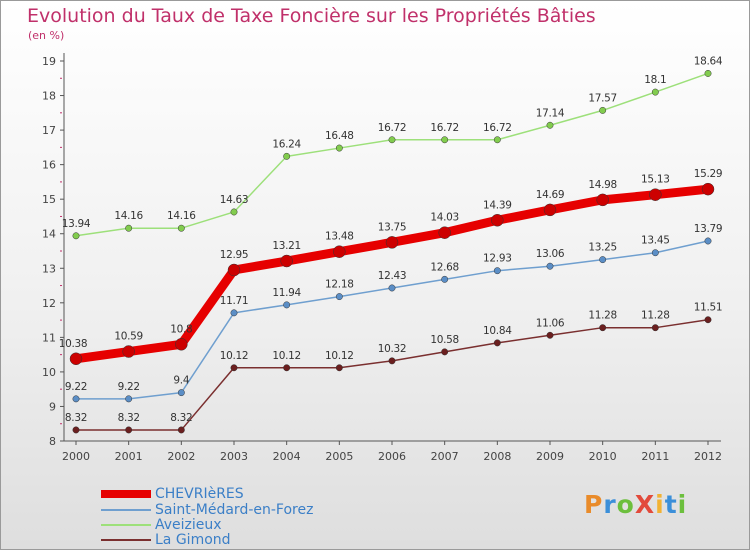 The image size is (750, 550). Describe the element at coordinates (392, 349) in the screenshot. I see `data-label: 10.32` at that location.